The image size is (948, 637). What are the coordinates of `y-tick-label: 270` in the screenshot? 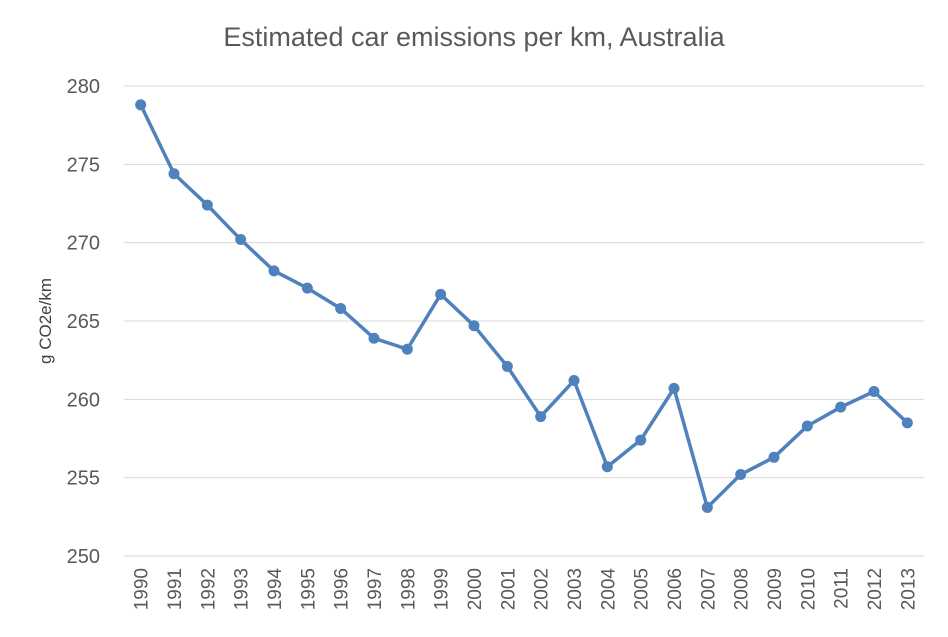 It's located at (83, 244).